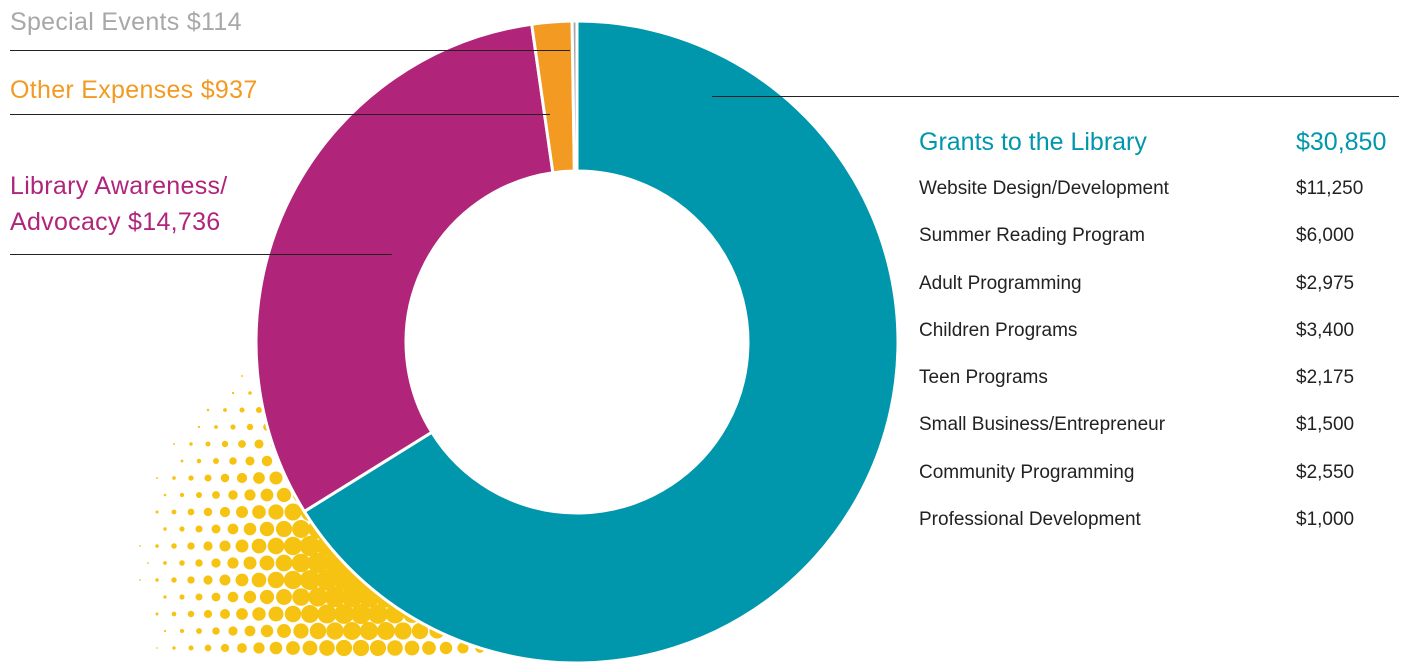 Image resolution: width=1409 pixels, height=664 pixels. What do you see at coordinates (201, 254) in the screenshot?
I see `leader-line-library-awareness` at bounding box center [201, 254].